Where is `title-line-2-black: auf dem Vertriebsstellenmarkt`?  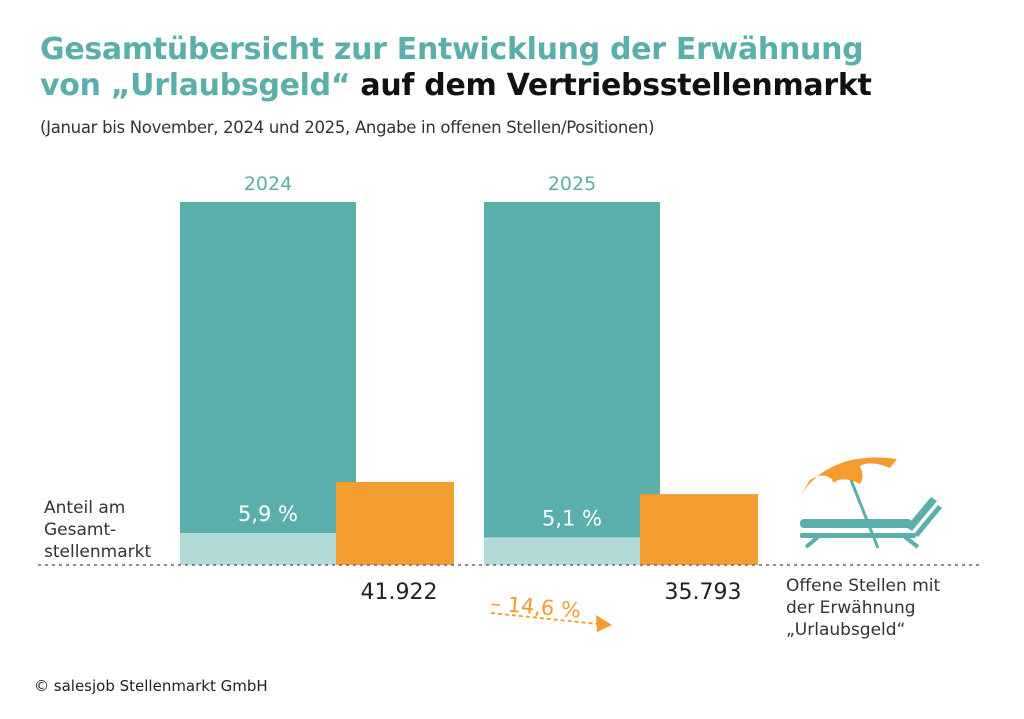 title-line-2-black: auf dem Vertriebsstellenmarkt is located at coordinates (611, 85).